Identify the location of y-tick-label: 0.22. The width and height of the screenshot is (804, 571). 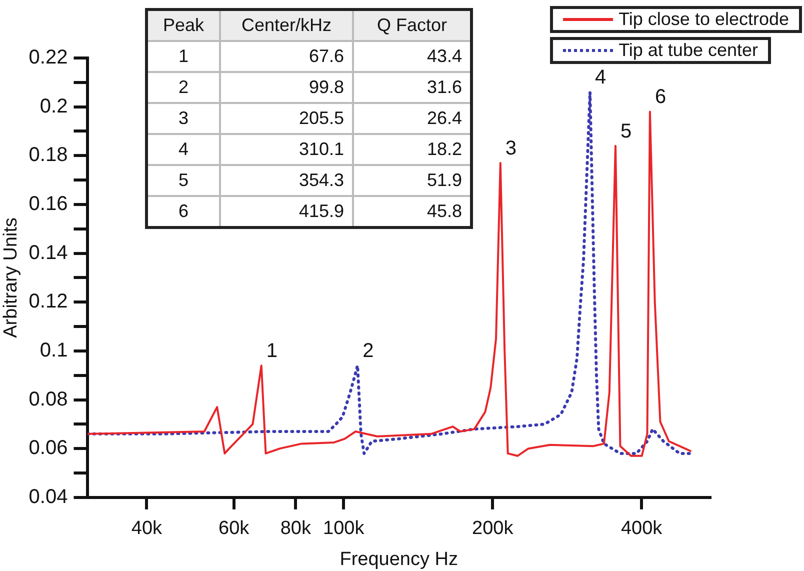
(48, 57).